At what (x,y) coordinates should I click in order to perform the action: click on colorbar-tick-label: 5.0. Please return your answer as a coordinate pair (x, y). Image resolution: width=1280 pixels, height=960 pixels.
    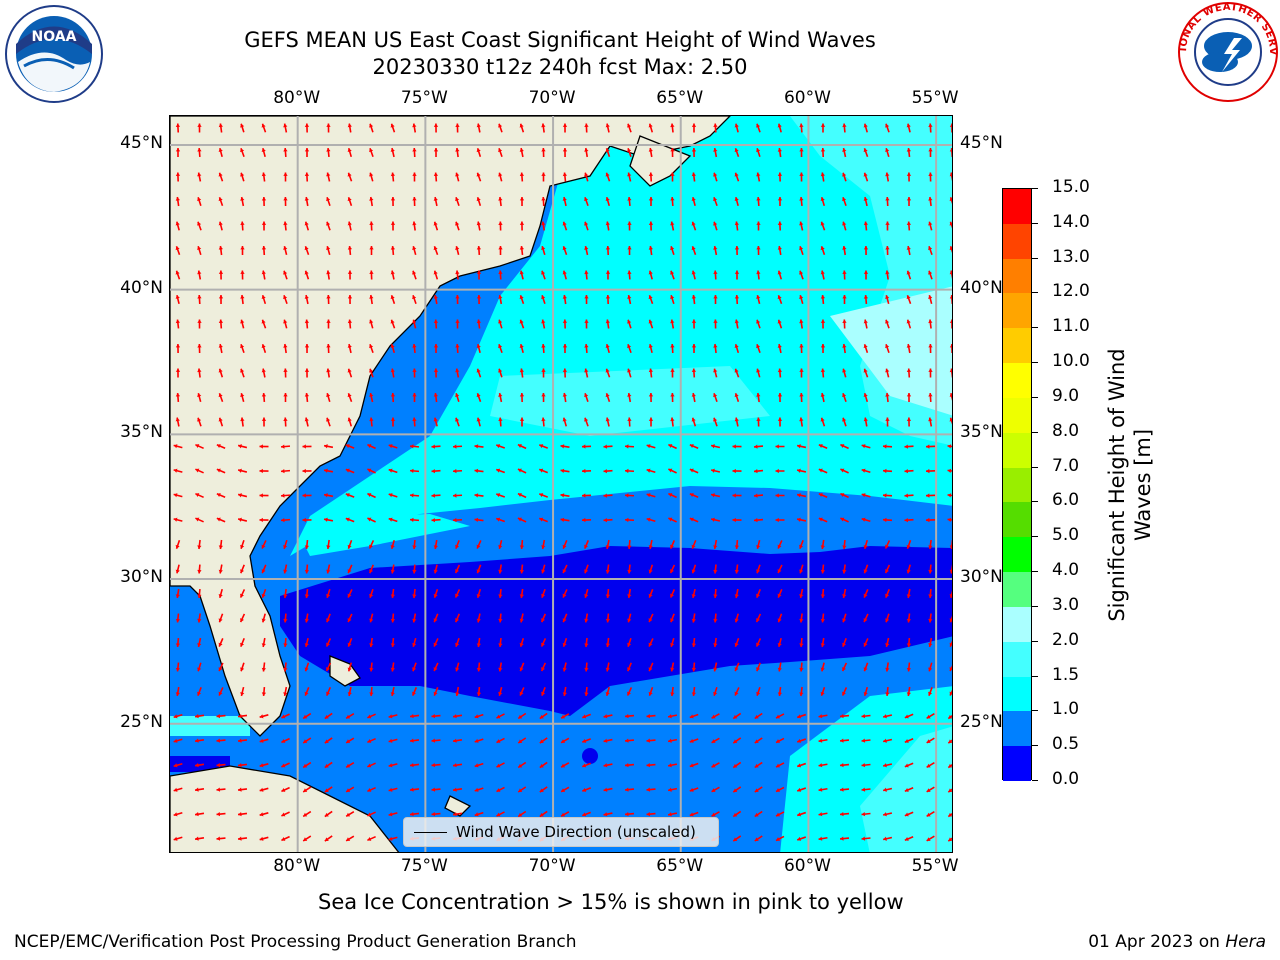
    Looking at the image, I should click on (1066, 535).